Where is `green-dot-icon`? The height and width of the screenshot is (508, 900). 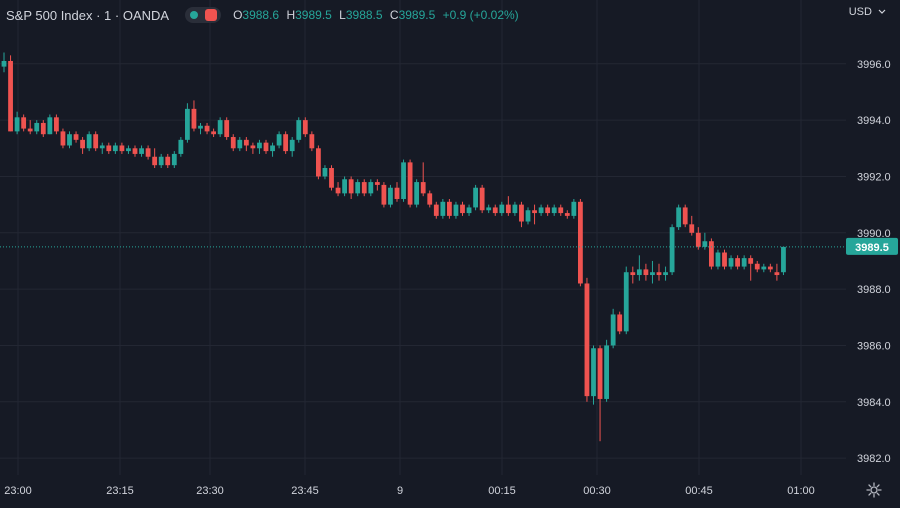
green-dot-icon is located at coordinates (194, 15).